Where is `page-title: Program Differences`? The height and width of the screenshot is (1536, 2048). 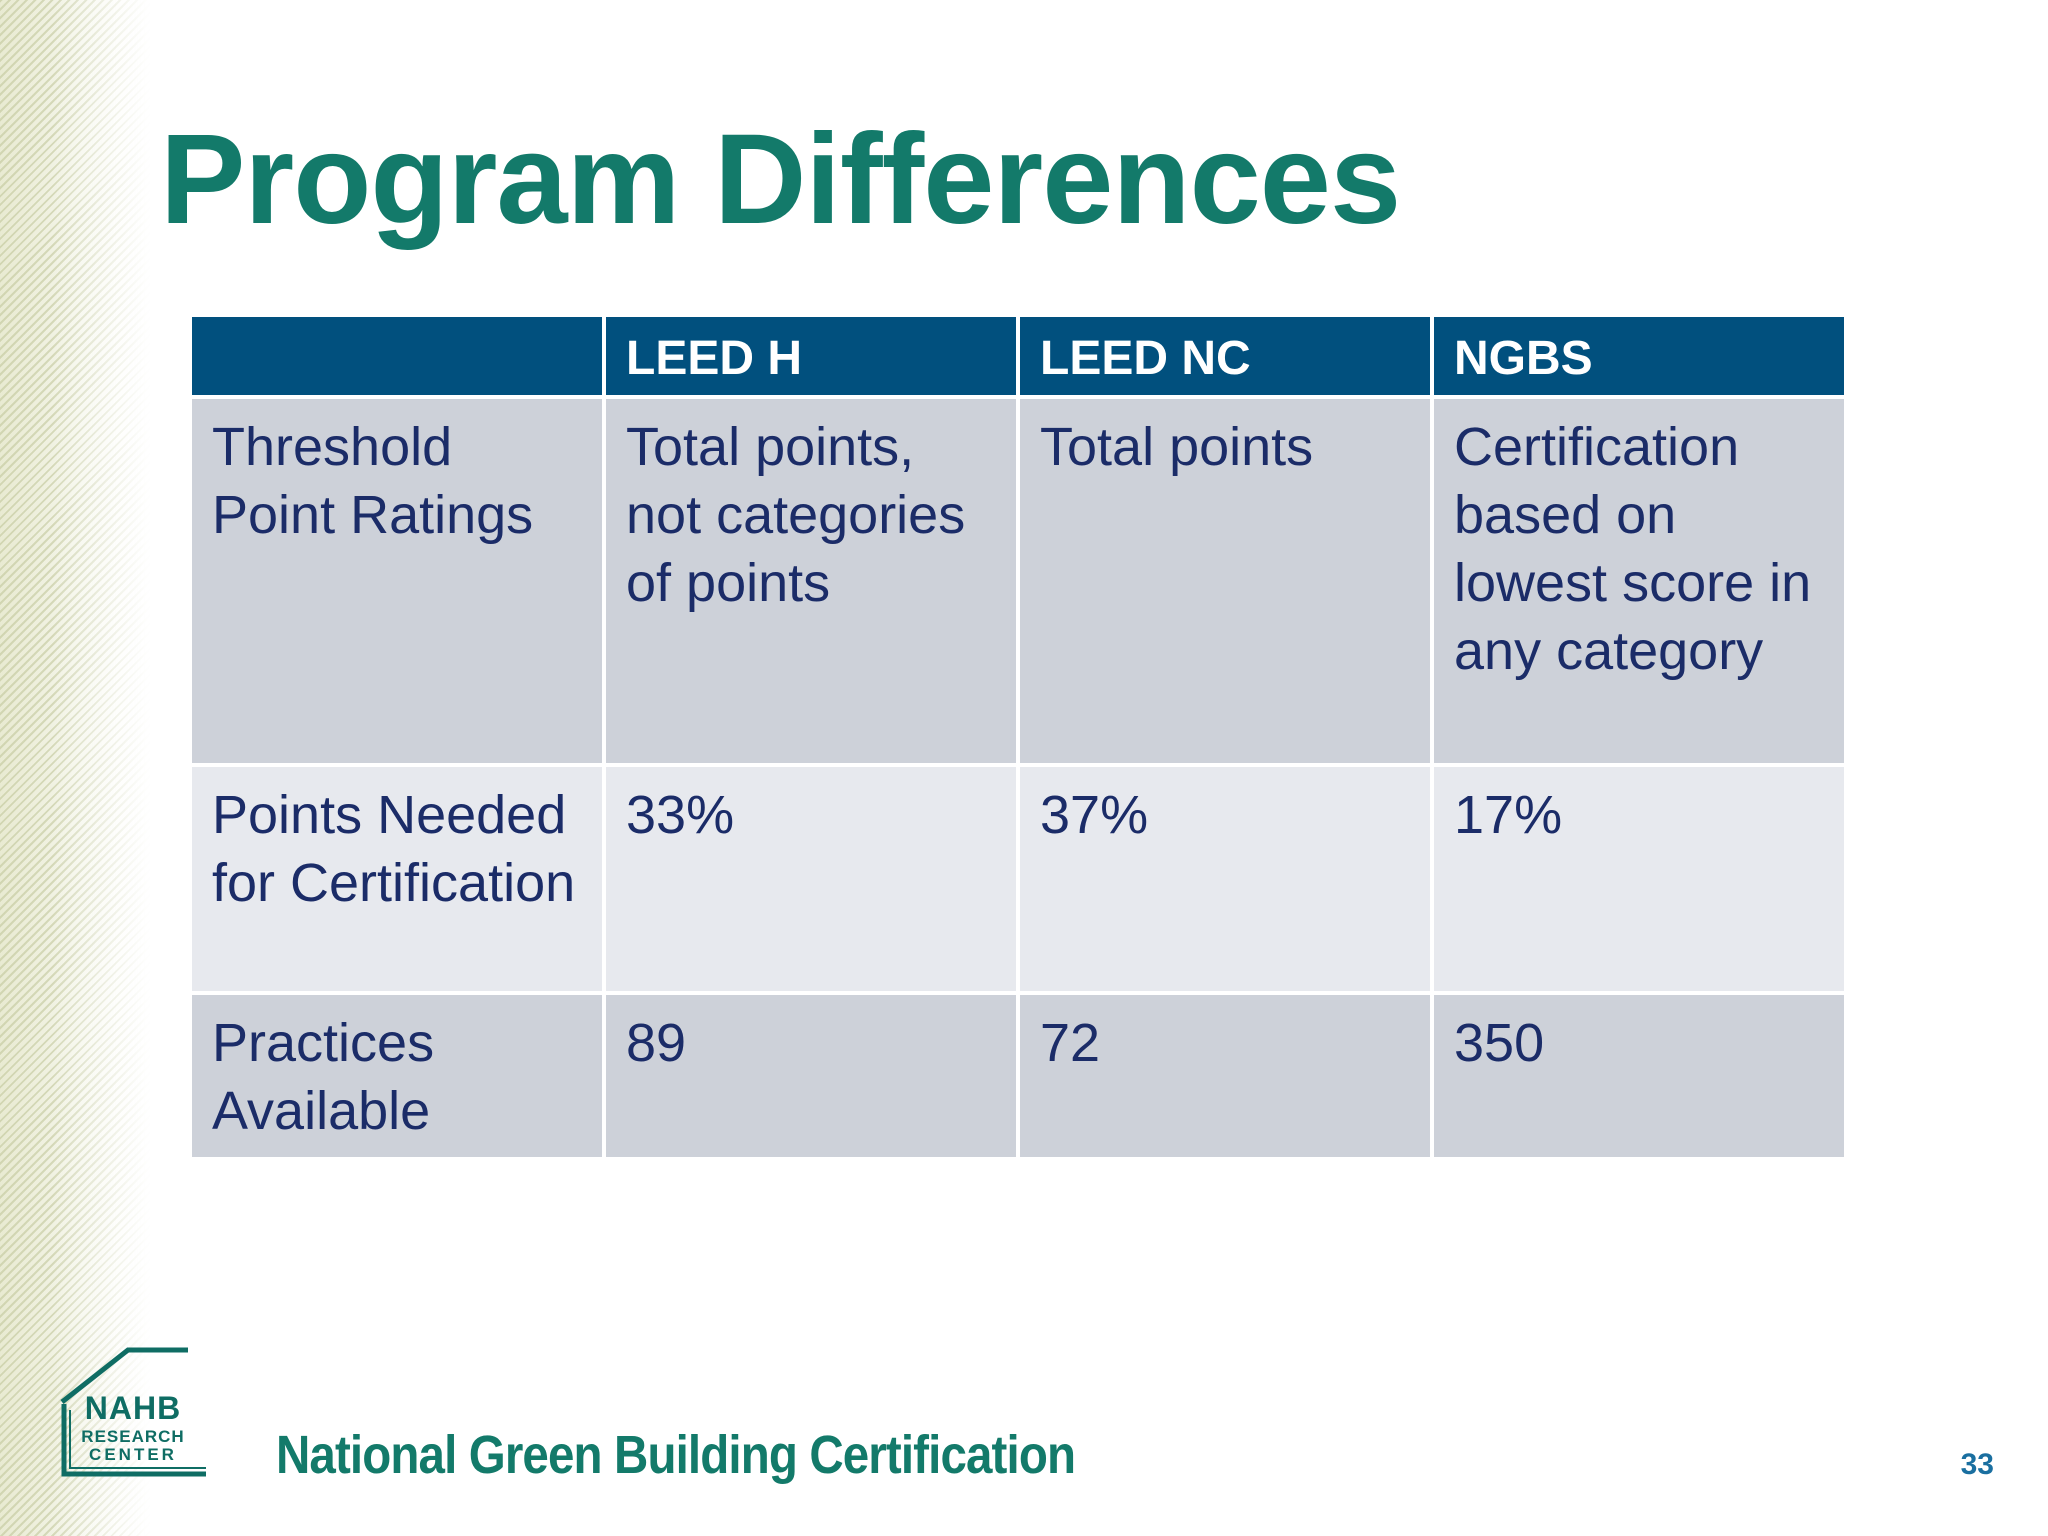
page-title: Program Differences is located at coordinates (780, 179).